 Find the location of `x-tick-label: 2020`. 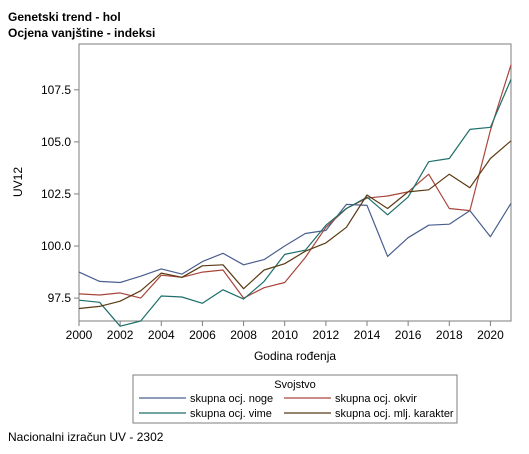

x-tick-label: 2020 is located at coordinates (490, 335).